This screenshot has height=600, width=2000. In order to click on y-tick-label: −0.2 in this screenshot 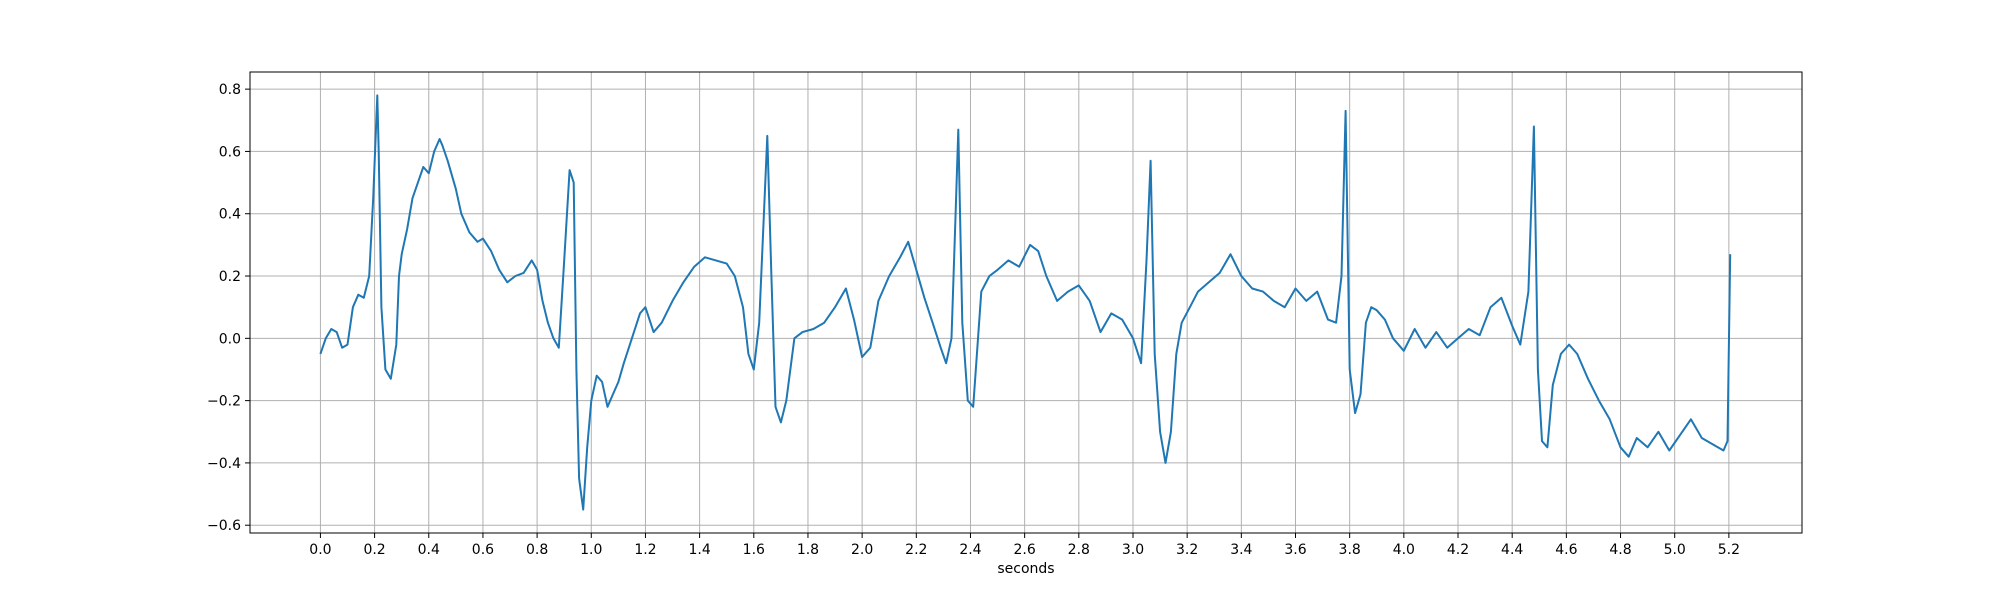, I will do `click(224, 402)`.